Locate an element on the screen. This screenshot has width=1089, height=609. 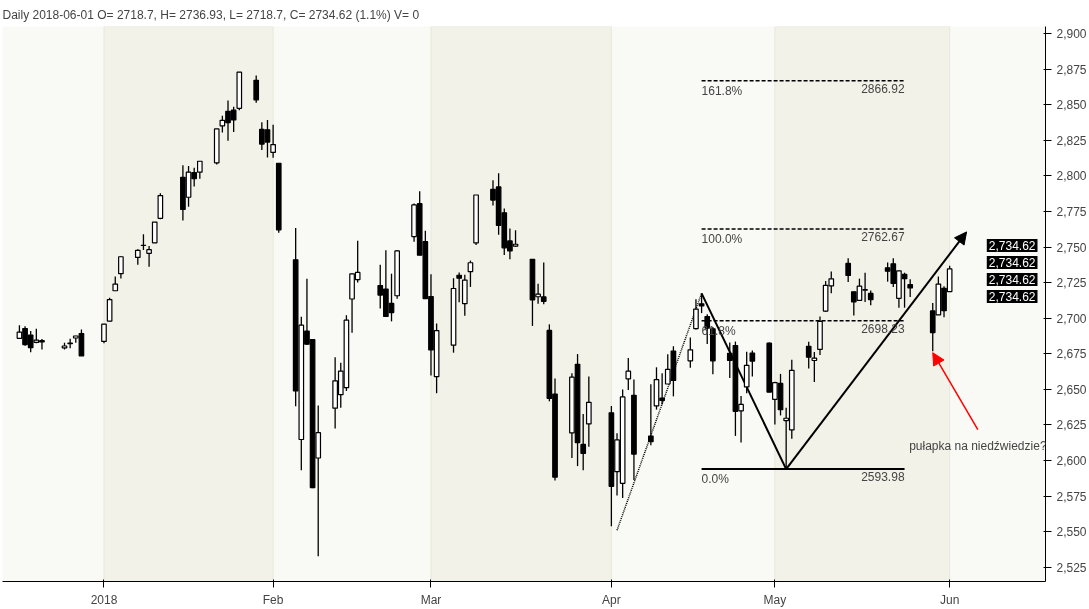
y-tick-label: 2,800 is located at coordinates (1071, 176).